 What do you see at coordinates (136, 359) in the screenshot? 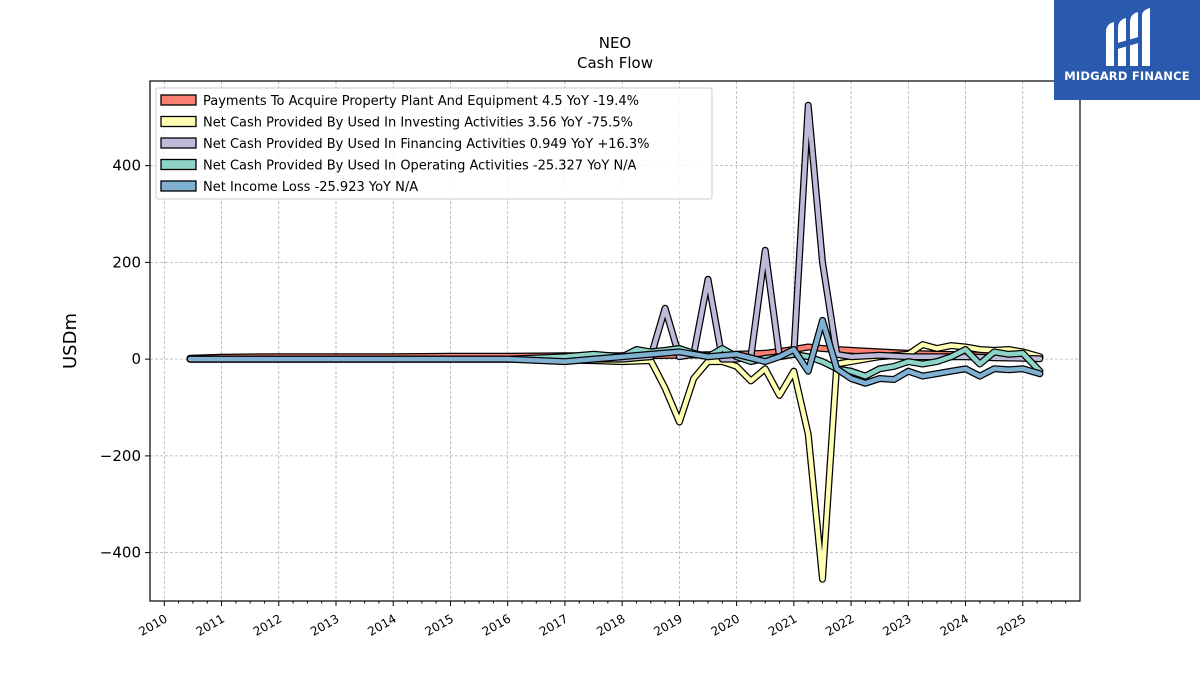
I see `y-tick-label: 0` at bounding box center [136, 359].